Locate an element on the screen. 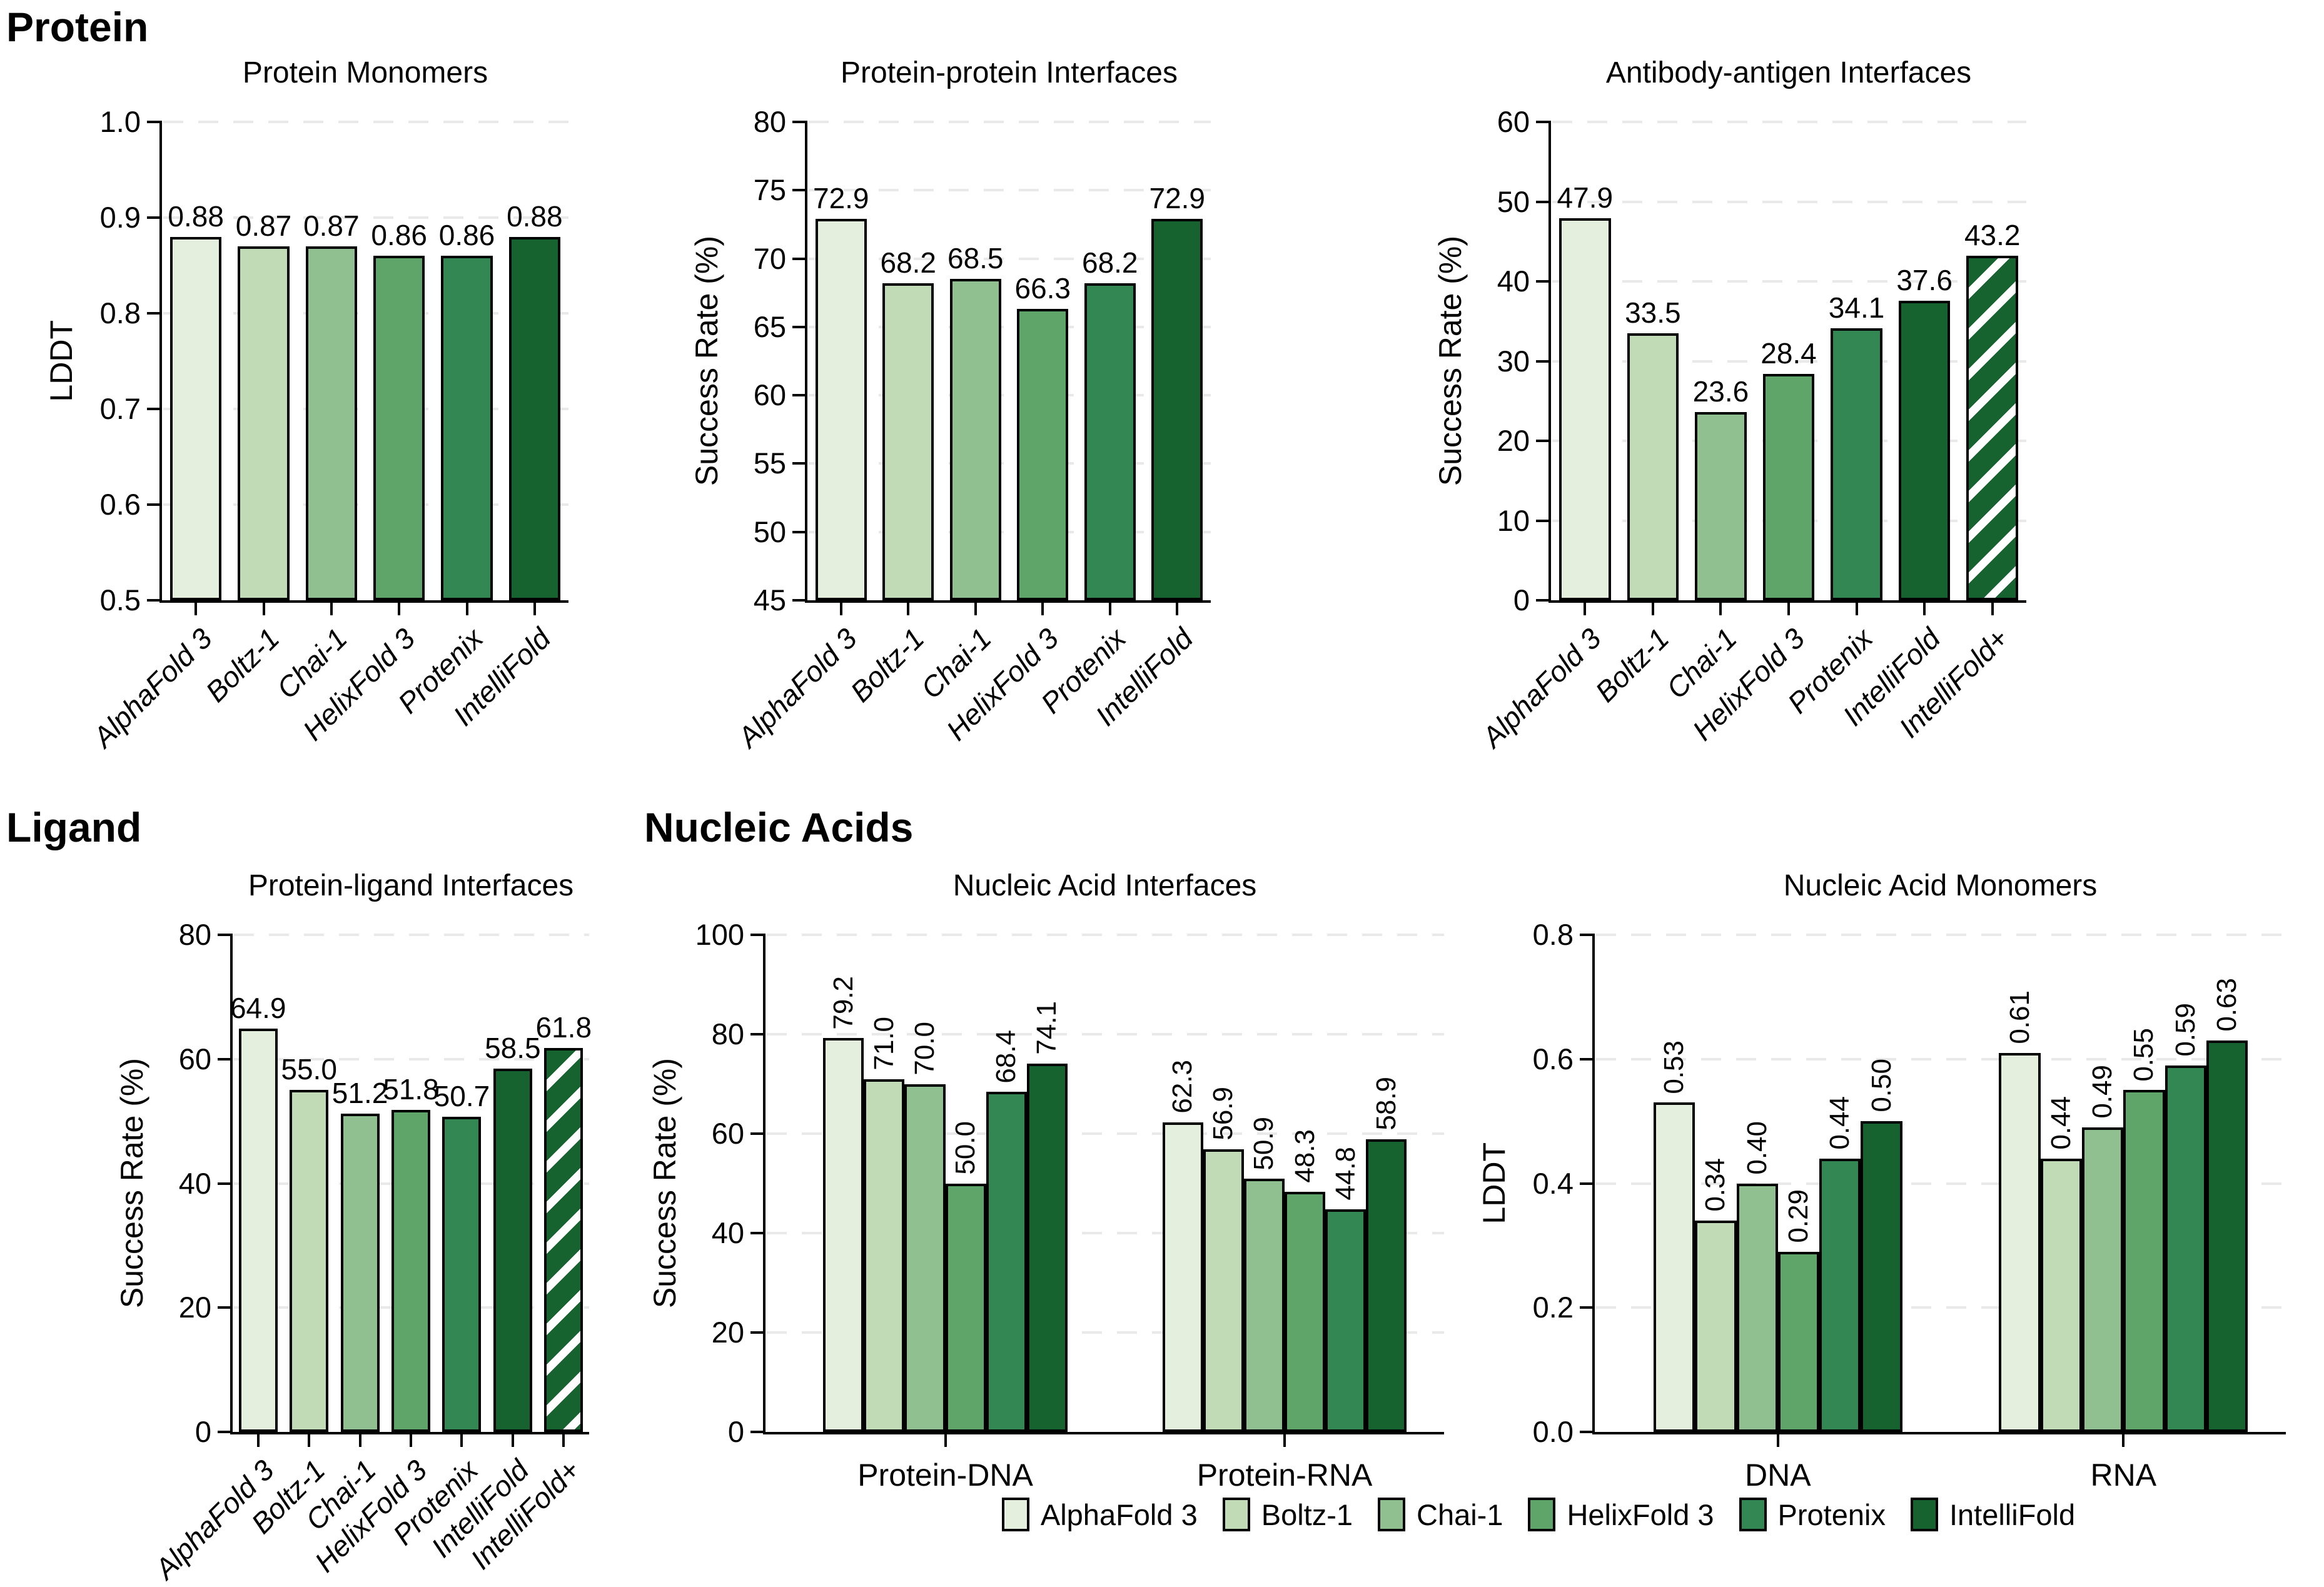 This screenshot has width=2324, height=1587. bar-value-text: 48.3 is located at coordinates (1304, 1156).